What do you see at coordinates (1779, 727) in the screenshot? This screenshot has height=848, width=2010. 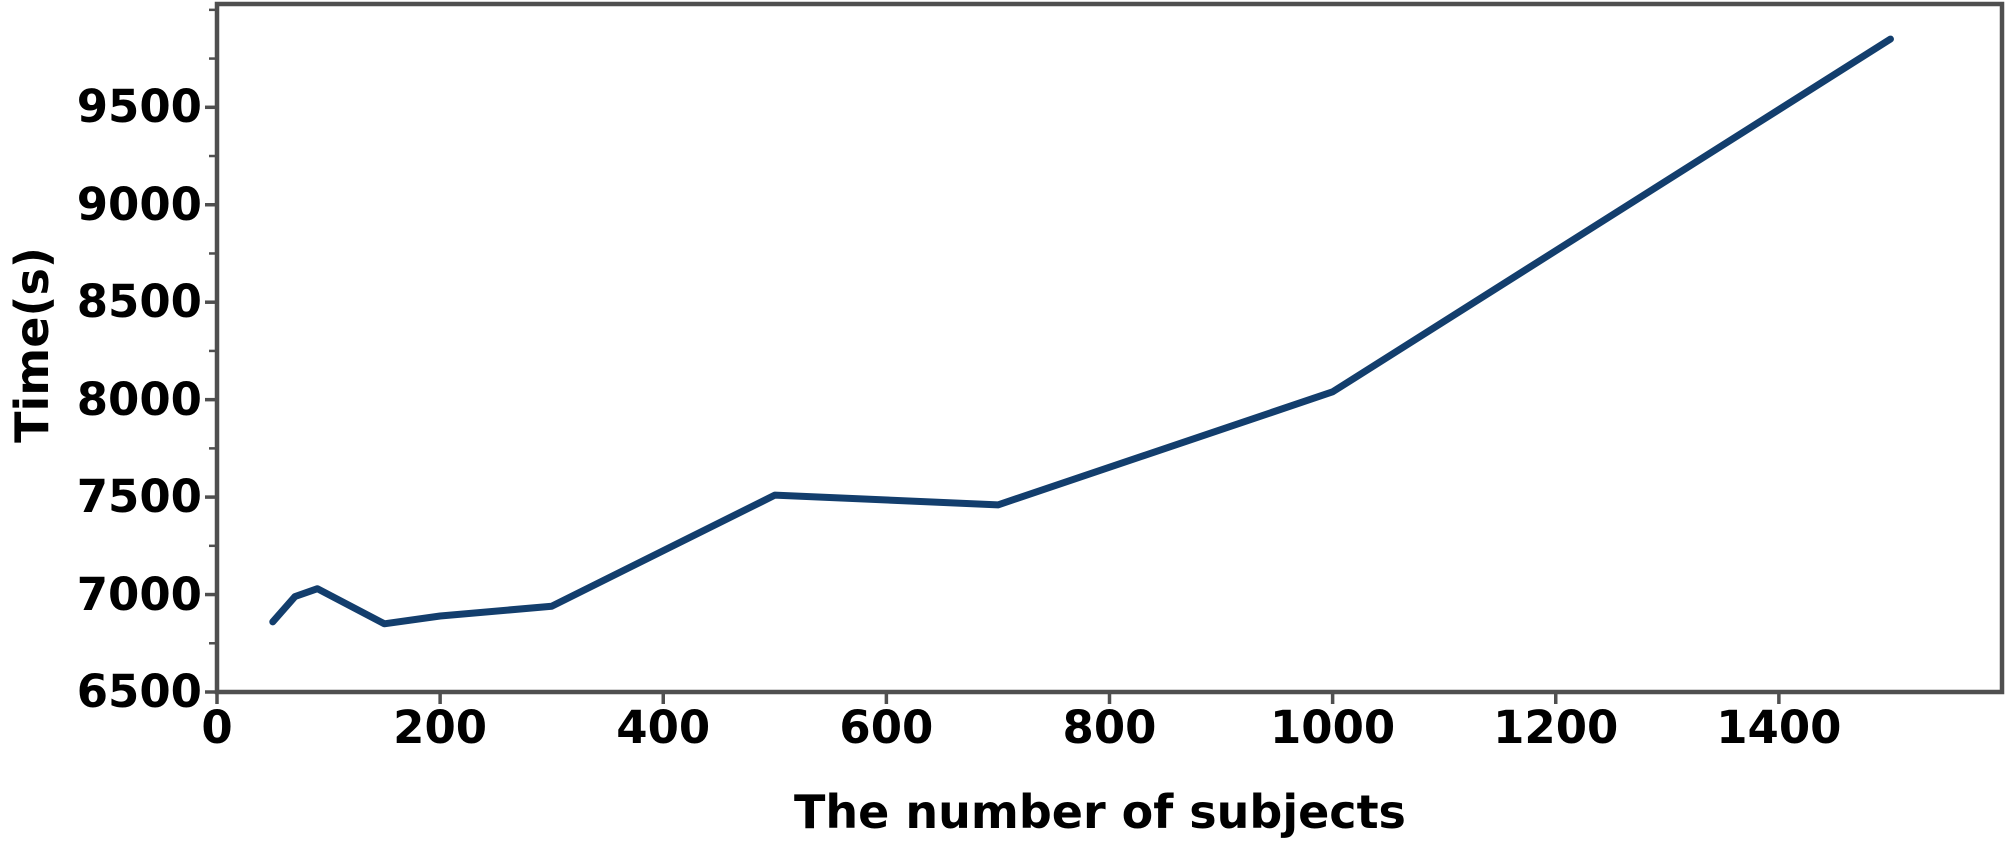 I see `x-tick-label: 1400` at bounding box center [1779, 727].